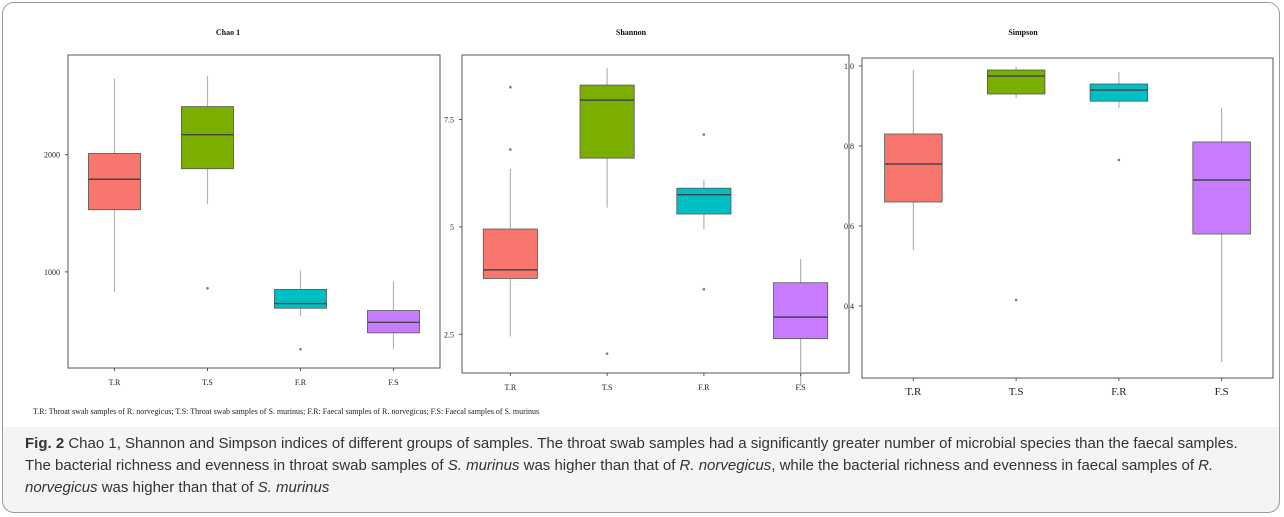 This screenshot has height=517, width=1284. Describe the element at coordinates (849, 146) in the screenshot. I see `y-tick-label: 0.8` at that location.